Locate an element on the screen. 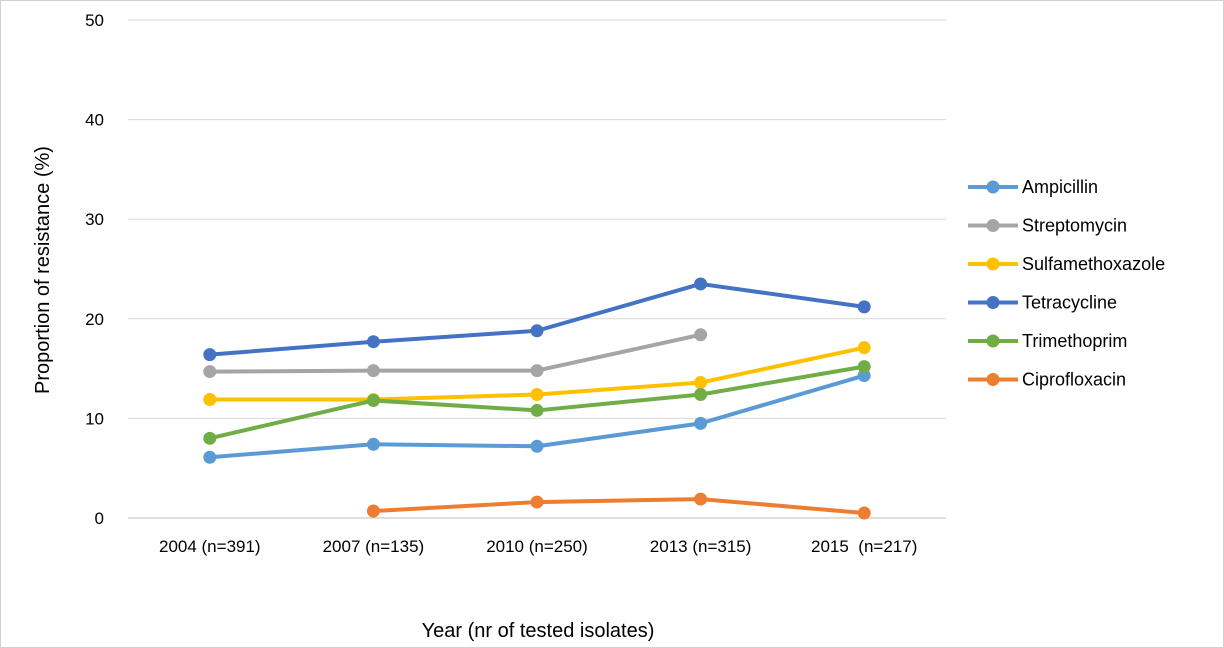 The height and width of the screenshot is (648, 1224). legend-item: Tetracycline is located at coordinates (1042, 303).